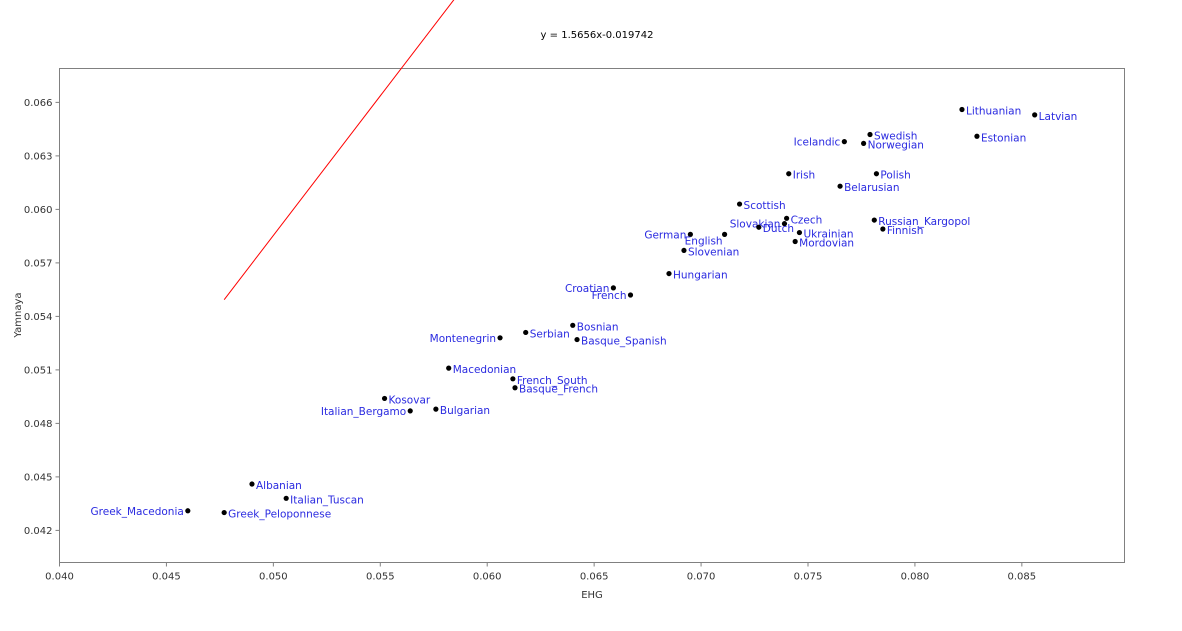  What do you see at coordinates (924, 222) in the screenshot?
I see `point-label: Russian_Kargopol` at bounding box center [924, 222].